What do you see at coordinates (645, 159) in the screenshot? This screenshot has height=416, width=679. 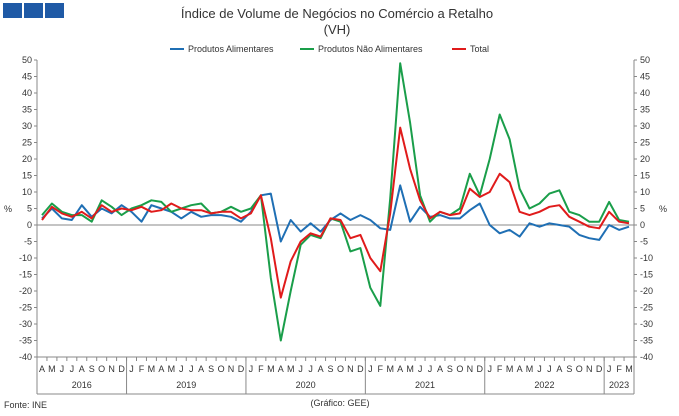 I see `y-tick-label-right: 20` at bounding box center [645, 159].